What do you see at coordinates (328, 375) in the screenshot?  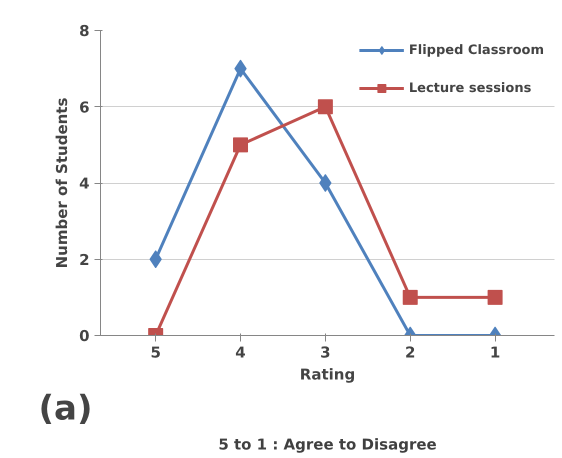 I see `x-axis-title: Rating` at bounding box center [328, 375].